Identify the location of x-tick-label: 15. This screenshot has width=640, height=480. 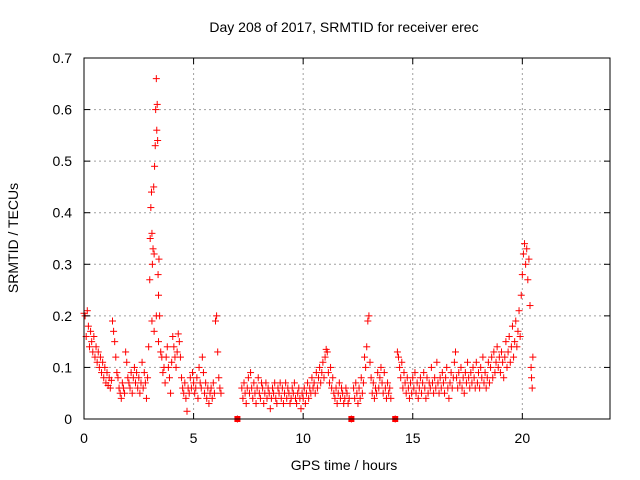
(413, 438).